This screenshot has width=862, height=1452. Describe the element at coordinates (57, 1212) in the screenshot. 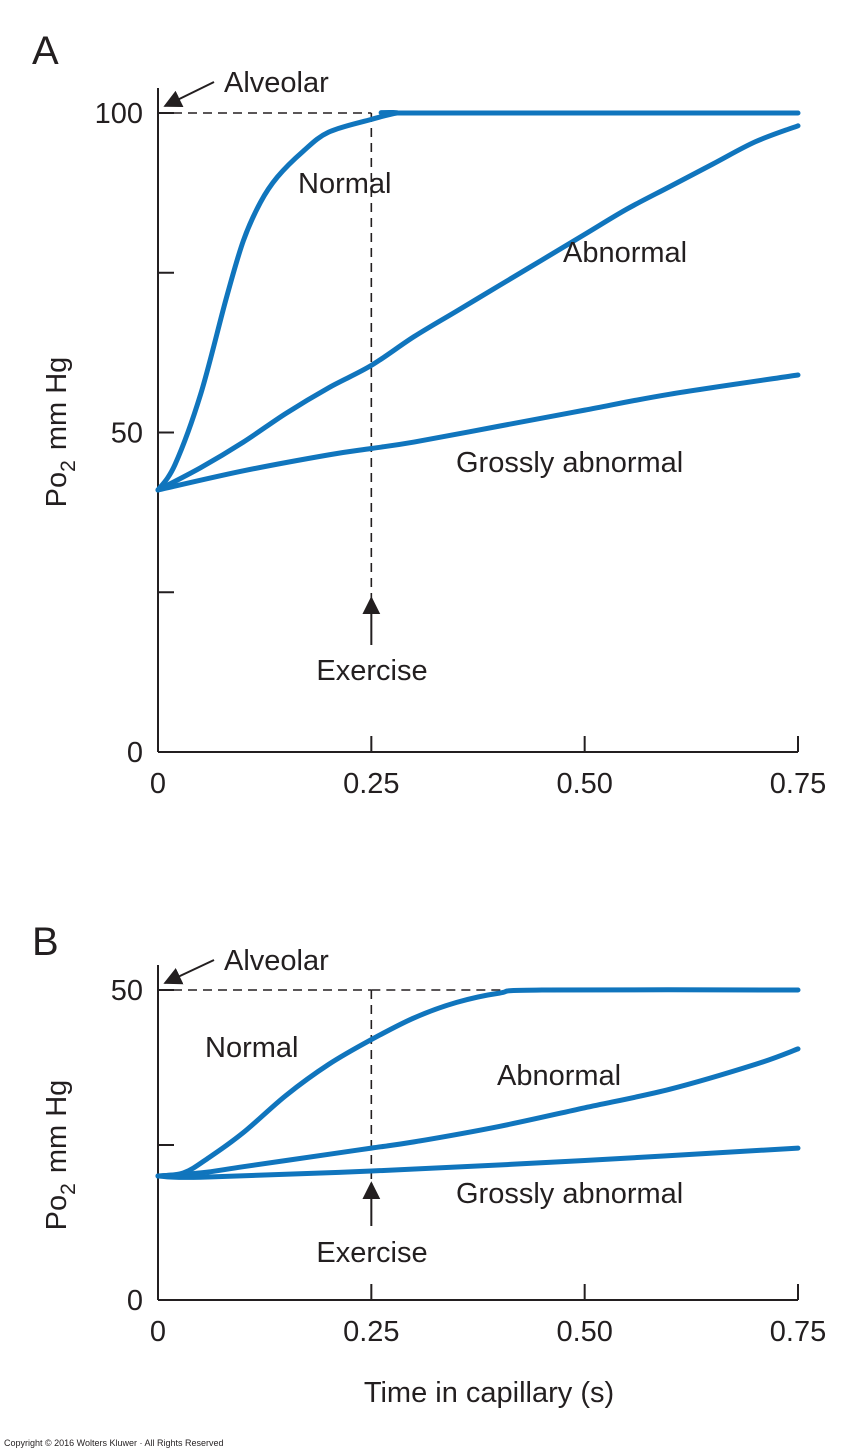

I see `y-axis-title-main-b: Po` at that location.